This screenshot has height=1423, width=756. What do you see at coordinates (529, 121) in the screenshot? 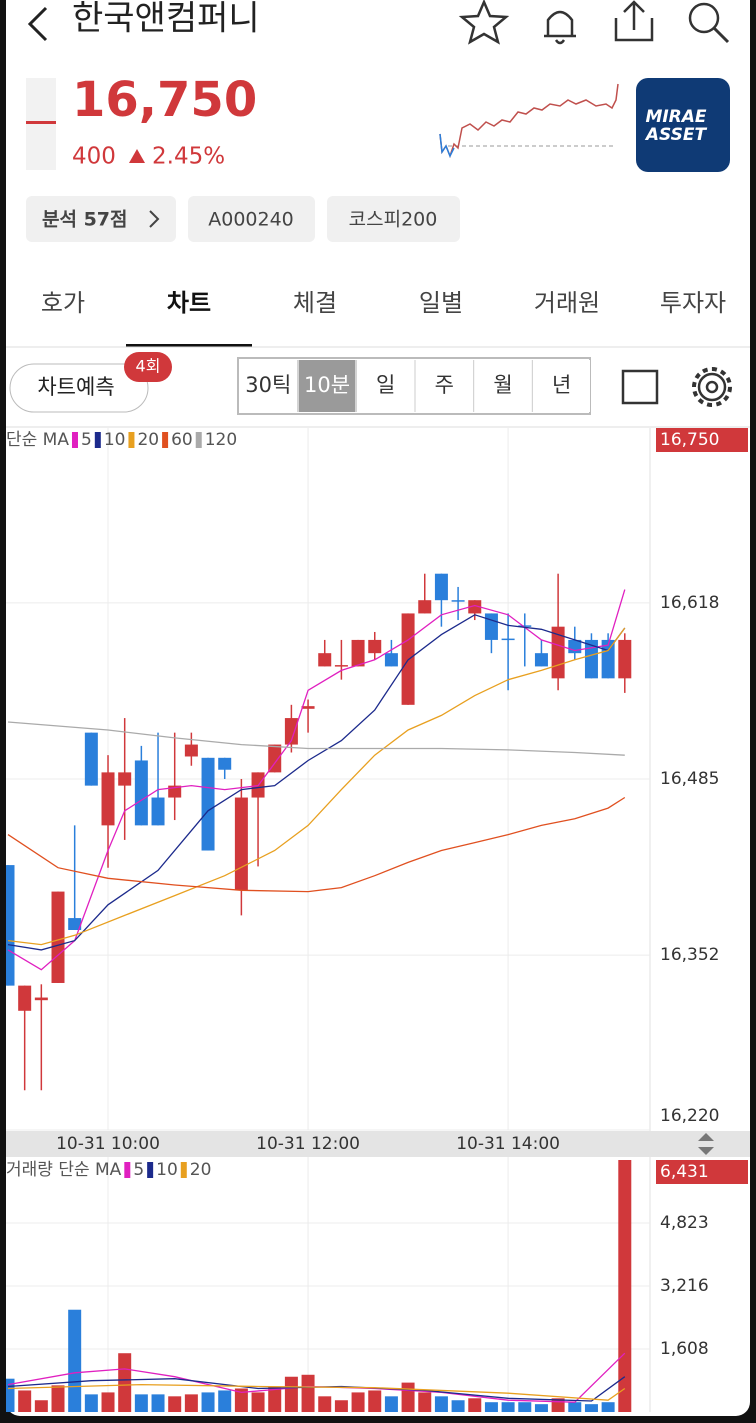
I see `sparkline` at bounding box center [529, 121].